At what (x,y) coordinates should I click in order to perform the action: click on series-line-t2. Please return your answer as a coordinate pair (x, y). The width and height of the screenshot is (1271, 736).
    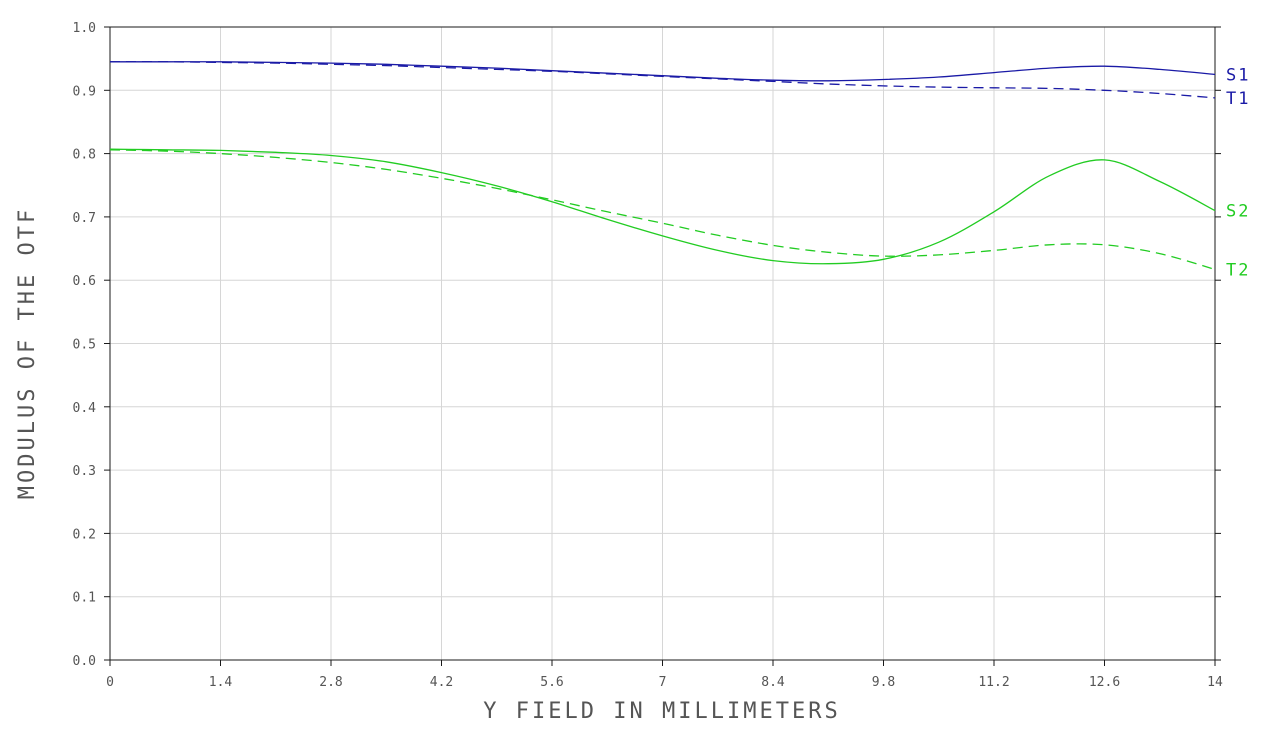
    Looking at the image, I should click on (662, 210).